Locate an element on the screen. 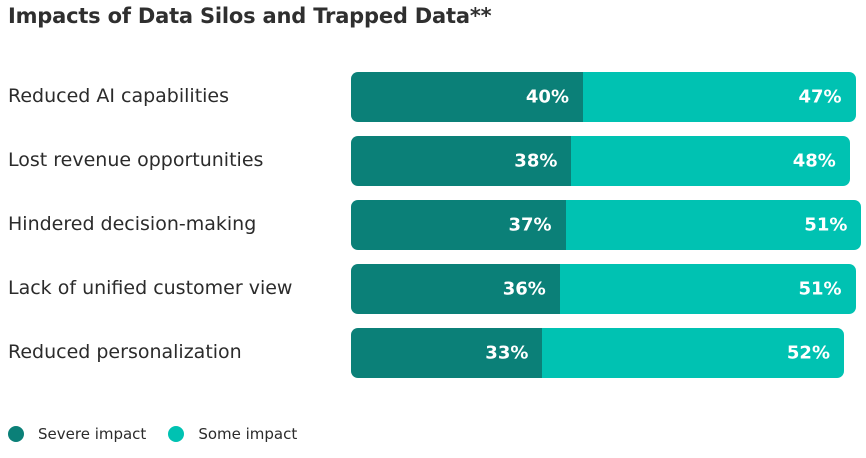  legend-item-severe: Severe impact is located at coordinates (77, 434).